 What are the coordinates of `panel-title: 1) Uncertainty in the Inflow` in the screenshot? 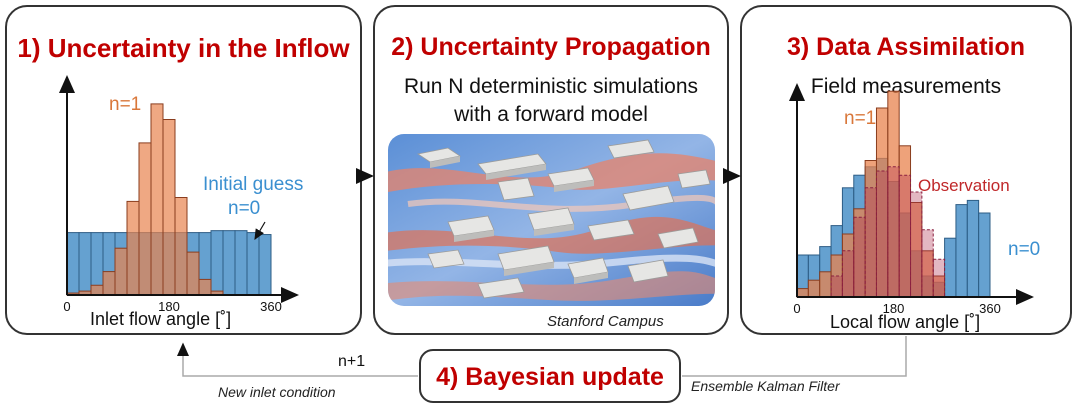 It's located at (183, 48).